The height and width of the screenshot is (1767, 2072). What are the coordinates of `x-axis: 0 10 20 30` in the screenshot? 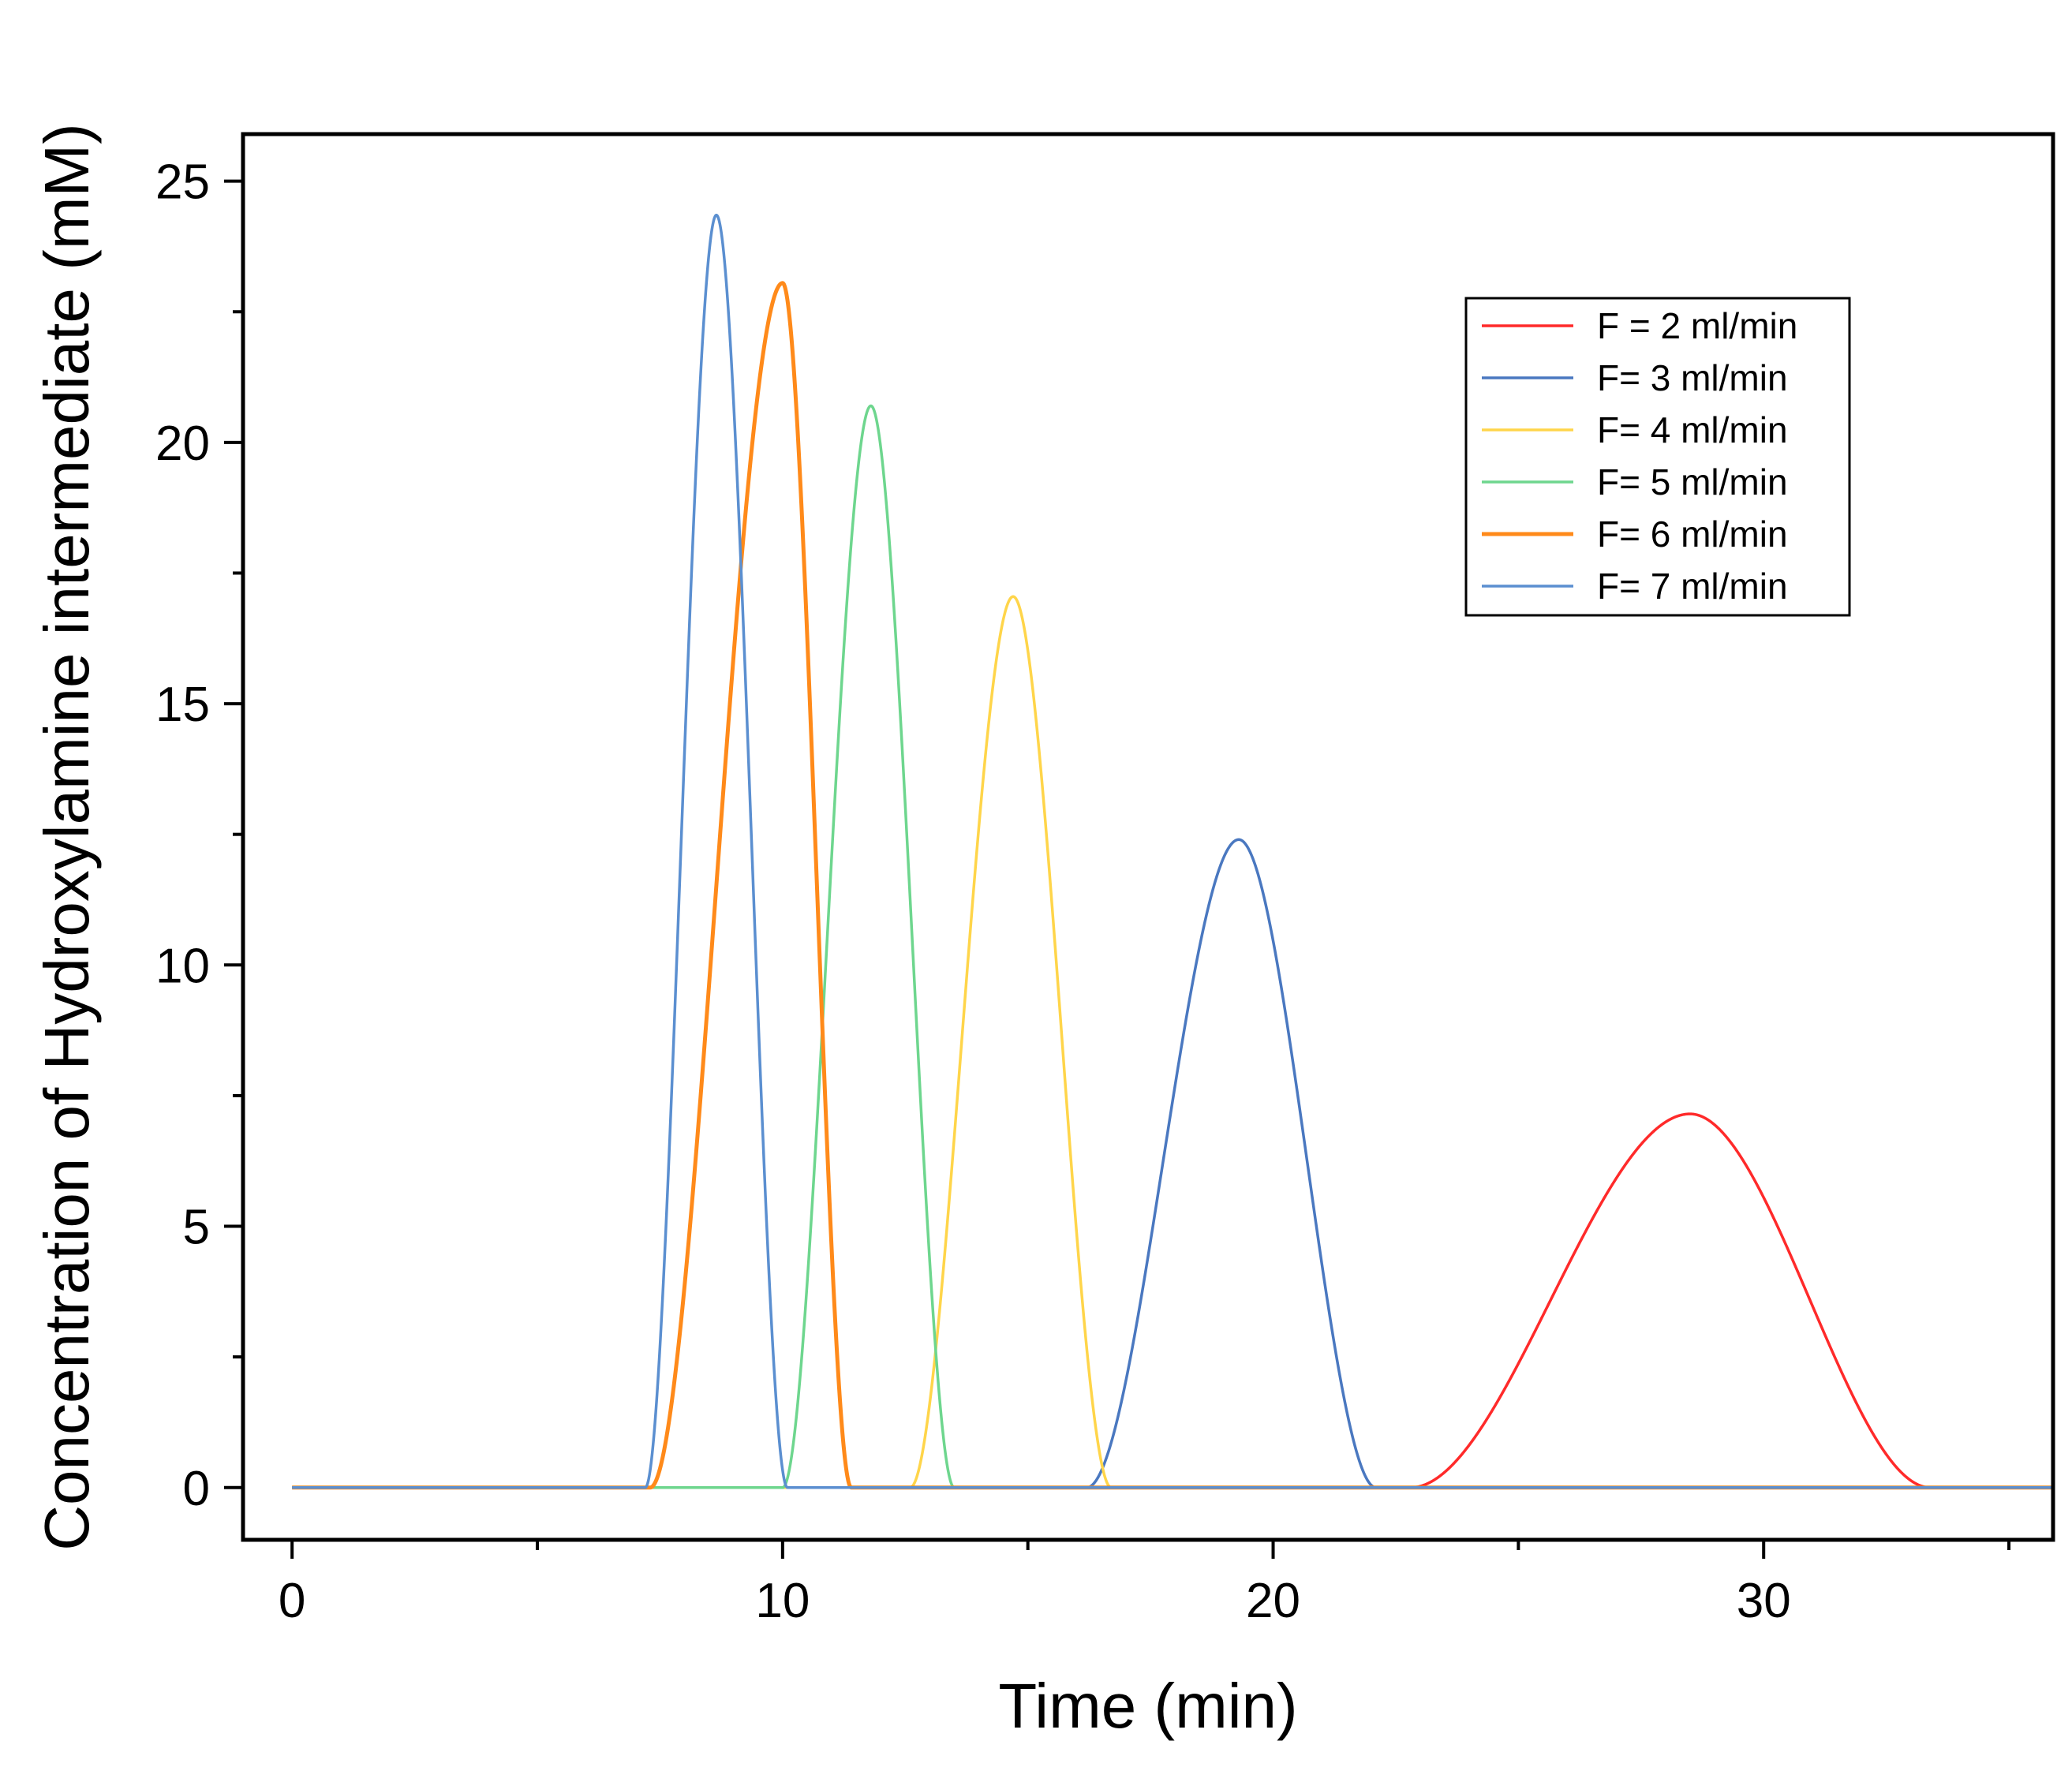 It's located at (1145, 1584).